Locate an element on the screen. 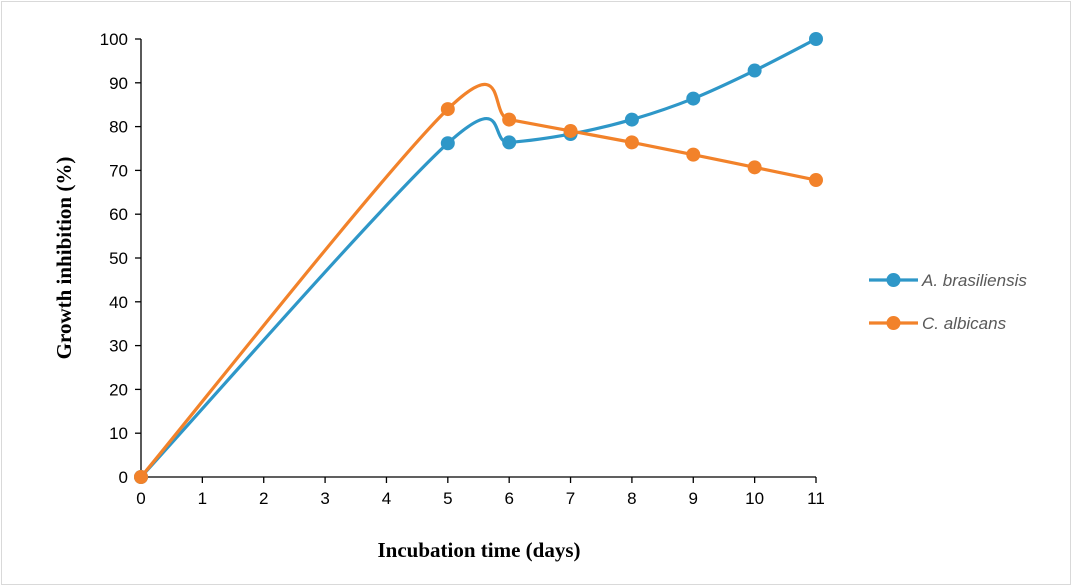 The width and height of the screenshot is (1074, 588). y-tick-label: 60 is located at coordinates (118, 214).